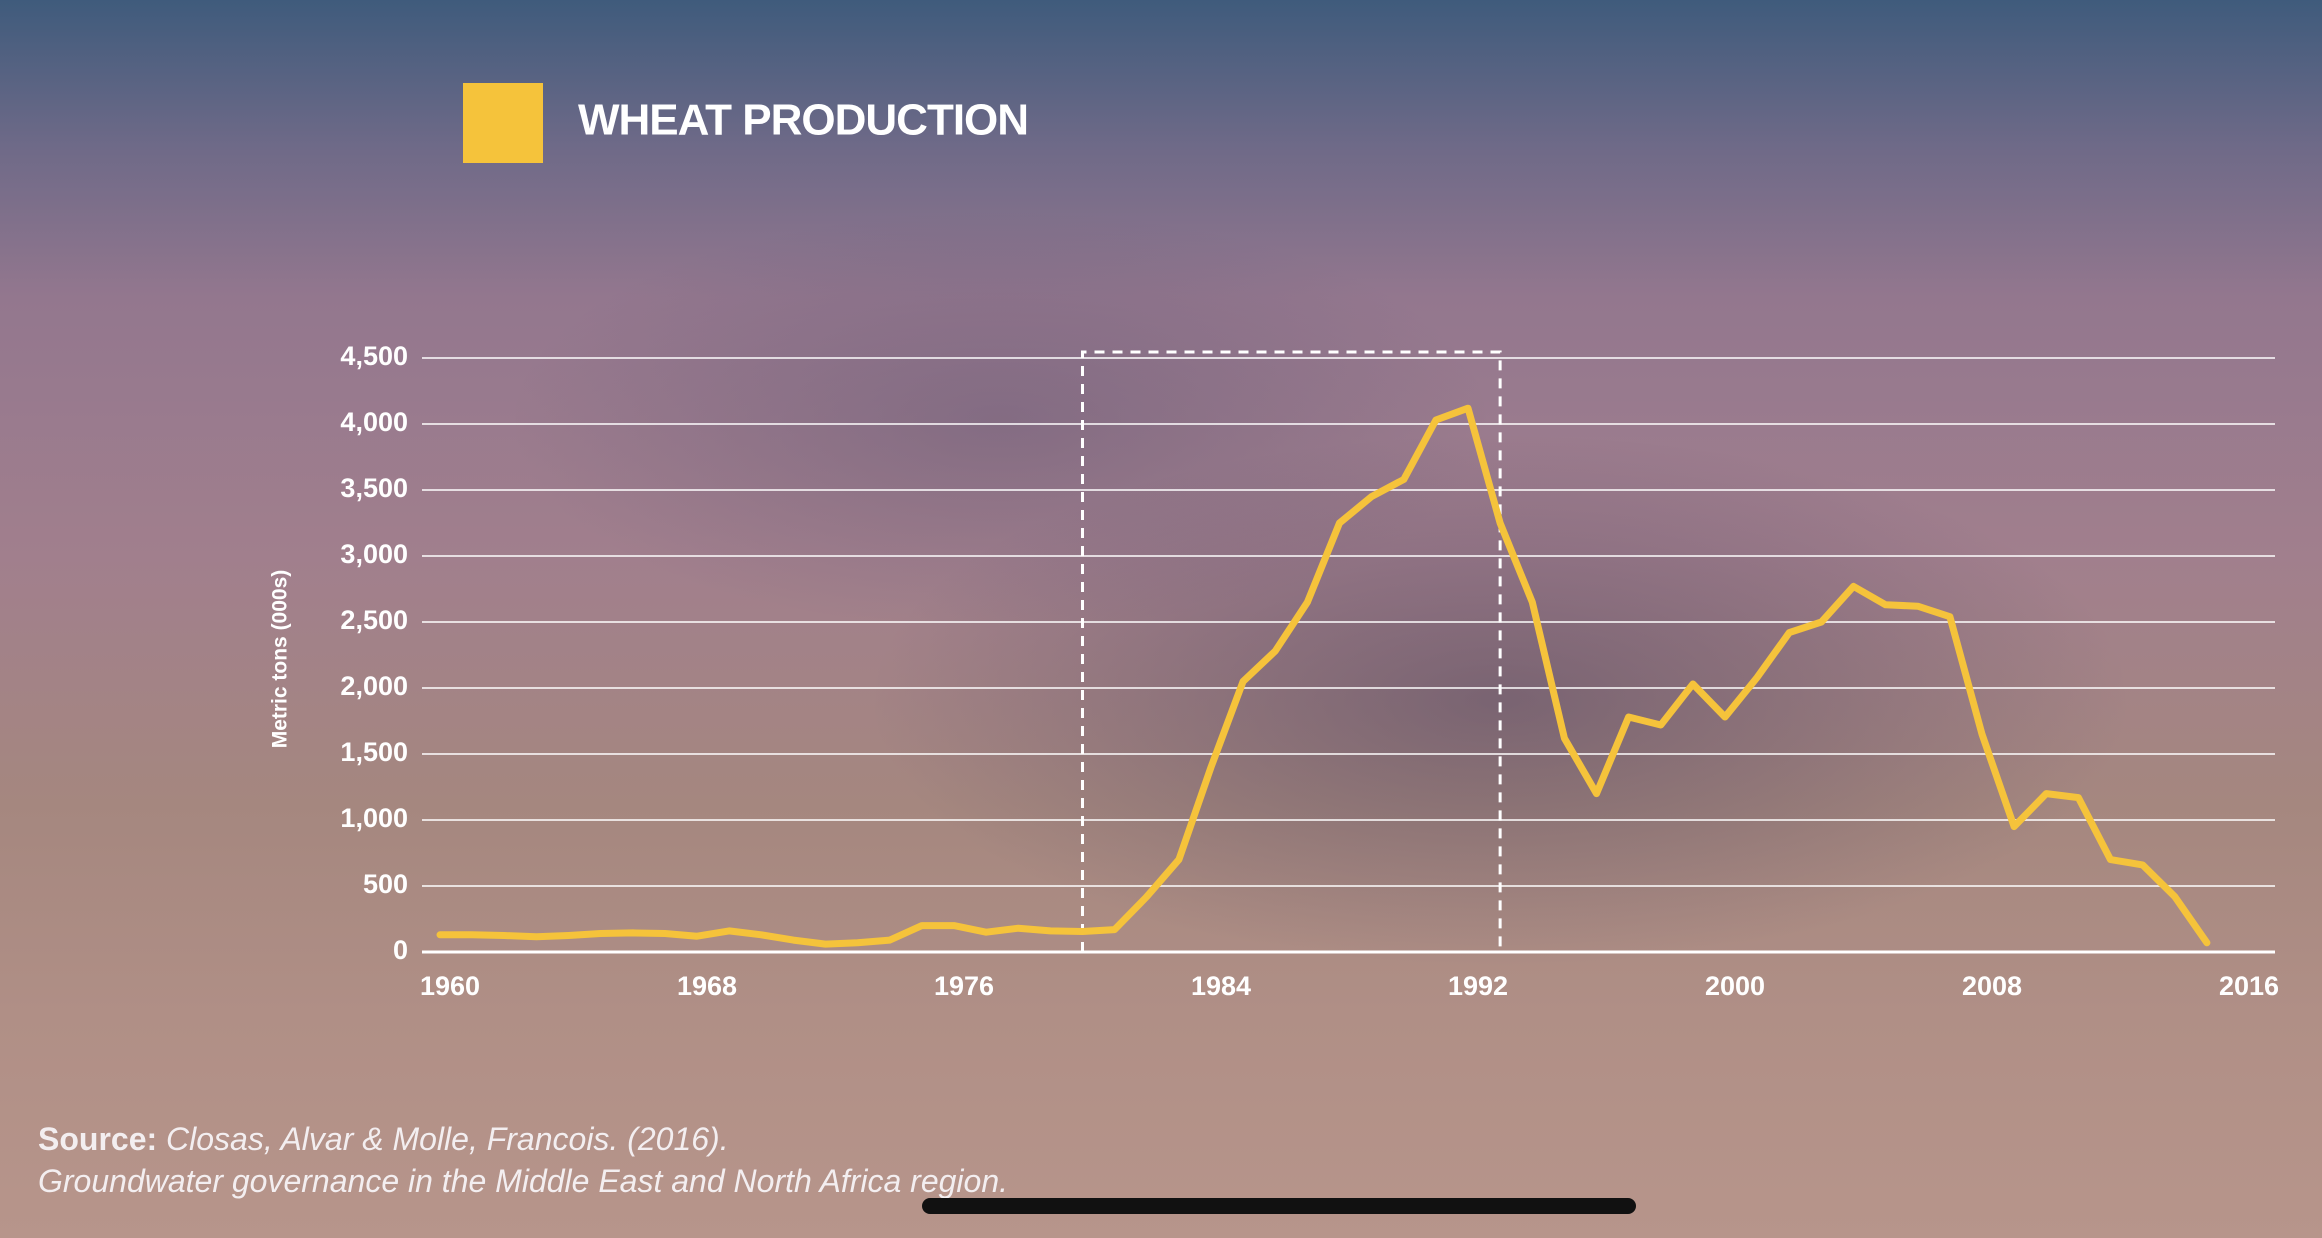 Image resolution: width=2322 pixels, height=1238 pixels. Describe the element at coordinates (2249, 986) in the screenshot. I see `x-tick-label: 2016` at that location.